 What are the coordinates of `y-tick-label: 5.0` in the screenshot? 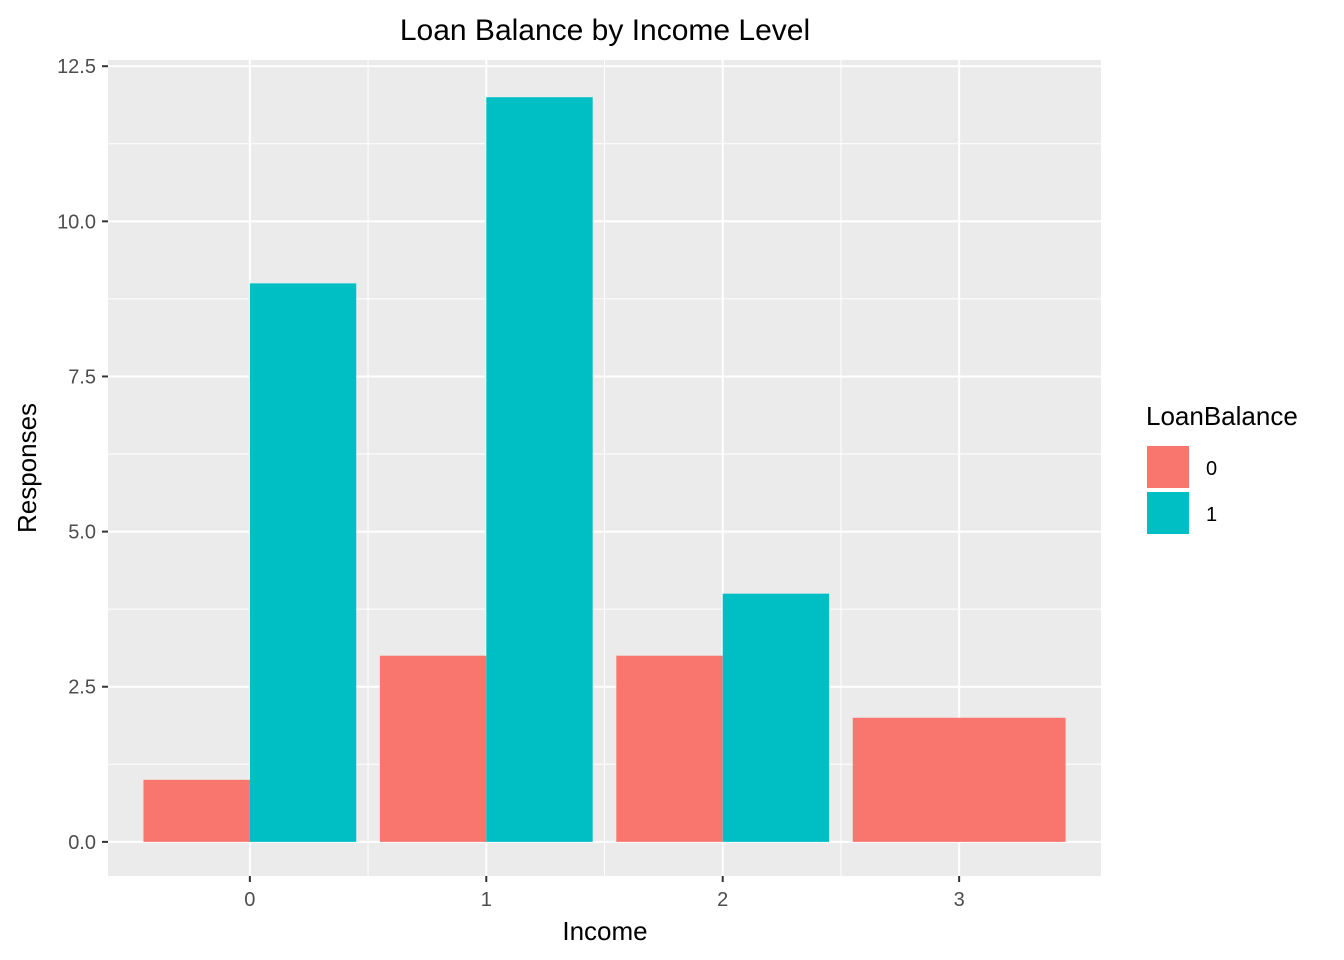 It's located at (82, 533).